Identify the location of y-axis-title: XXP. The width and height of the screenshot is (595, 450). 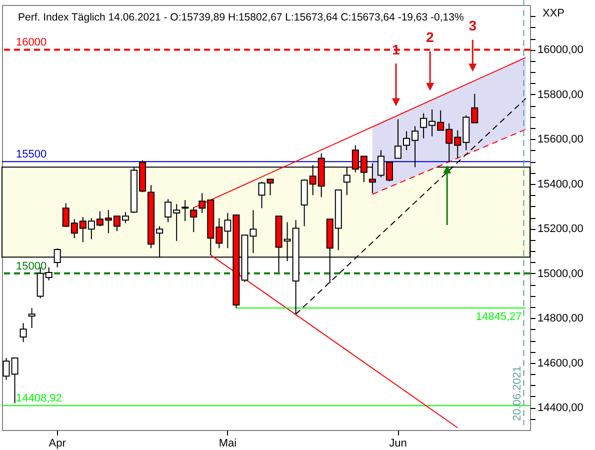
(553, 14).